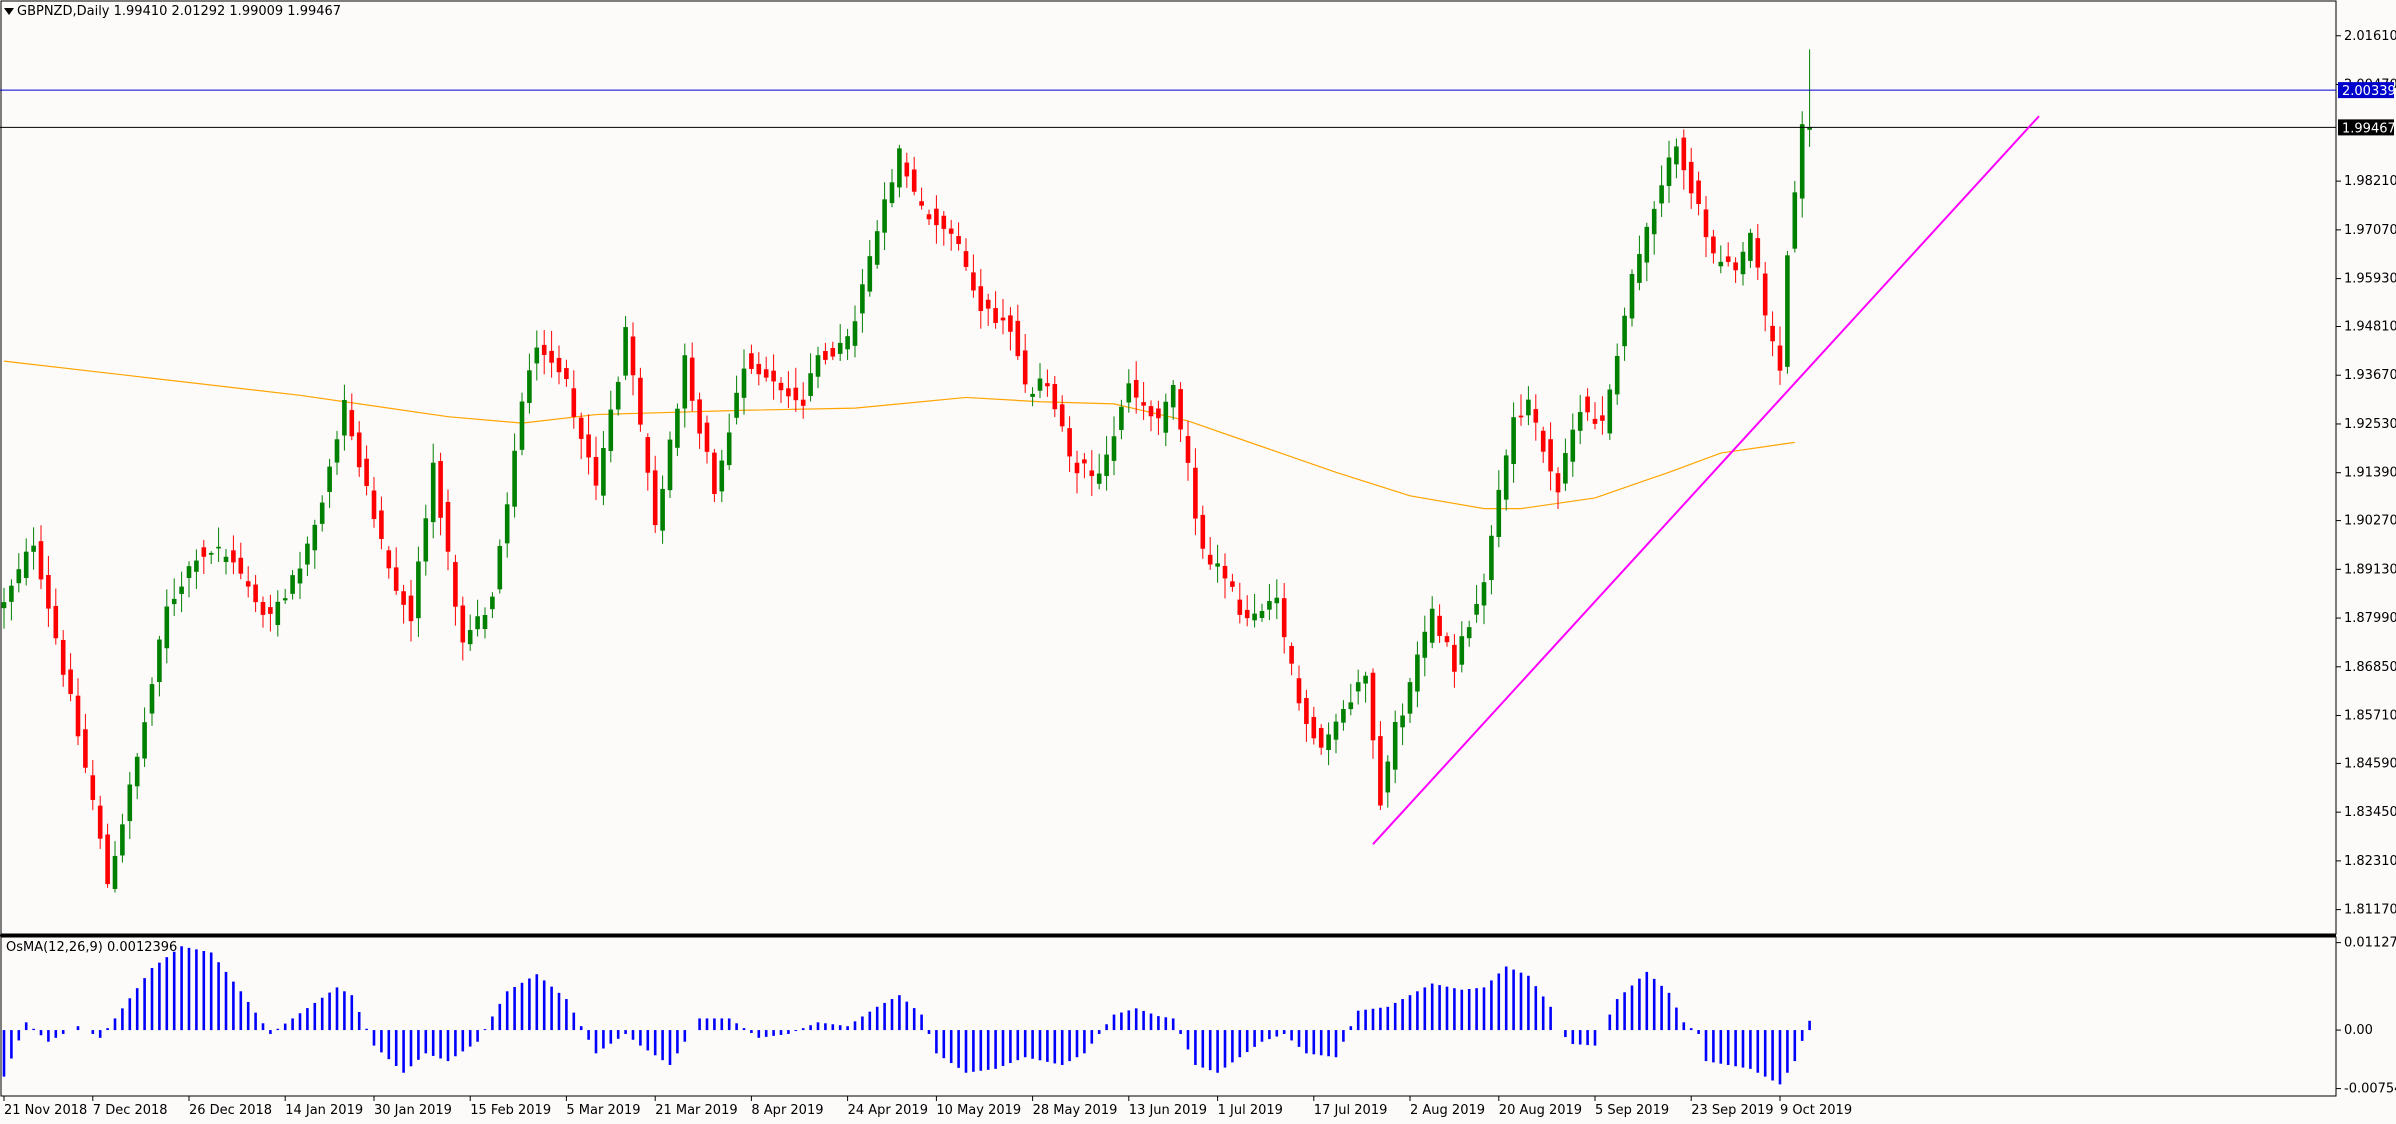 The image size is (2396, 1124). Describe the element at coordinates (2370, 763) in the screenshot. I see `y-tick-label: 1.84590` at that location.